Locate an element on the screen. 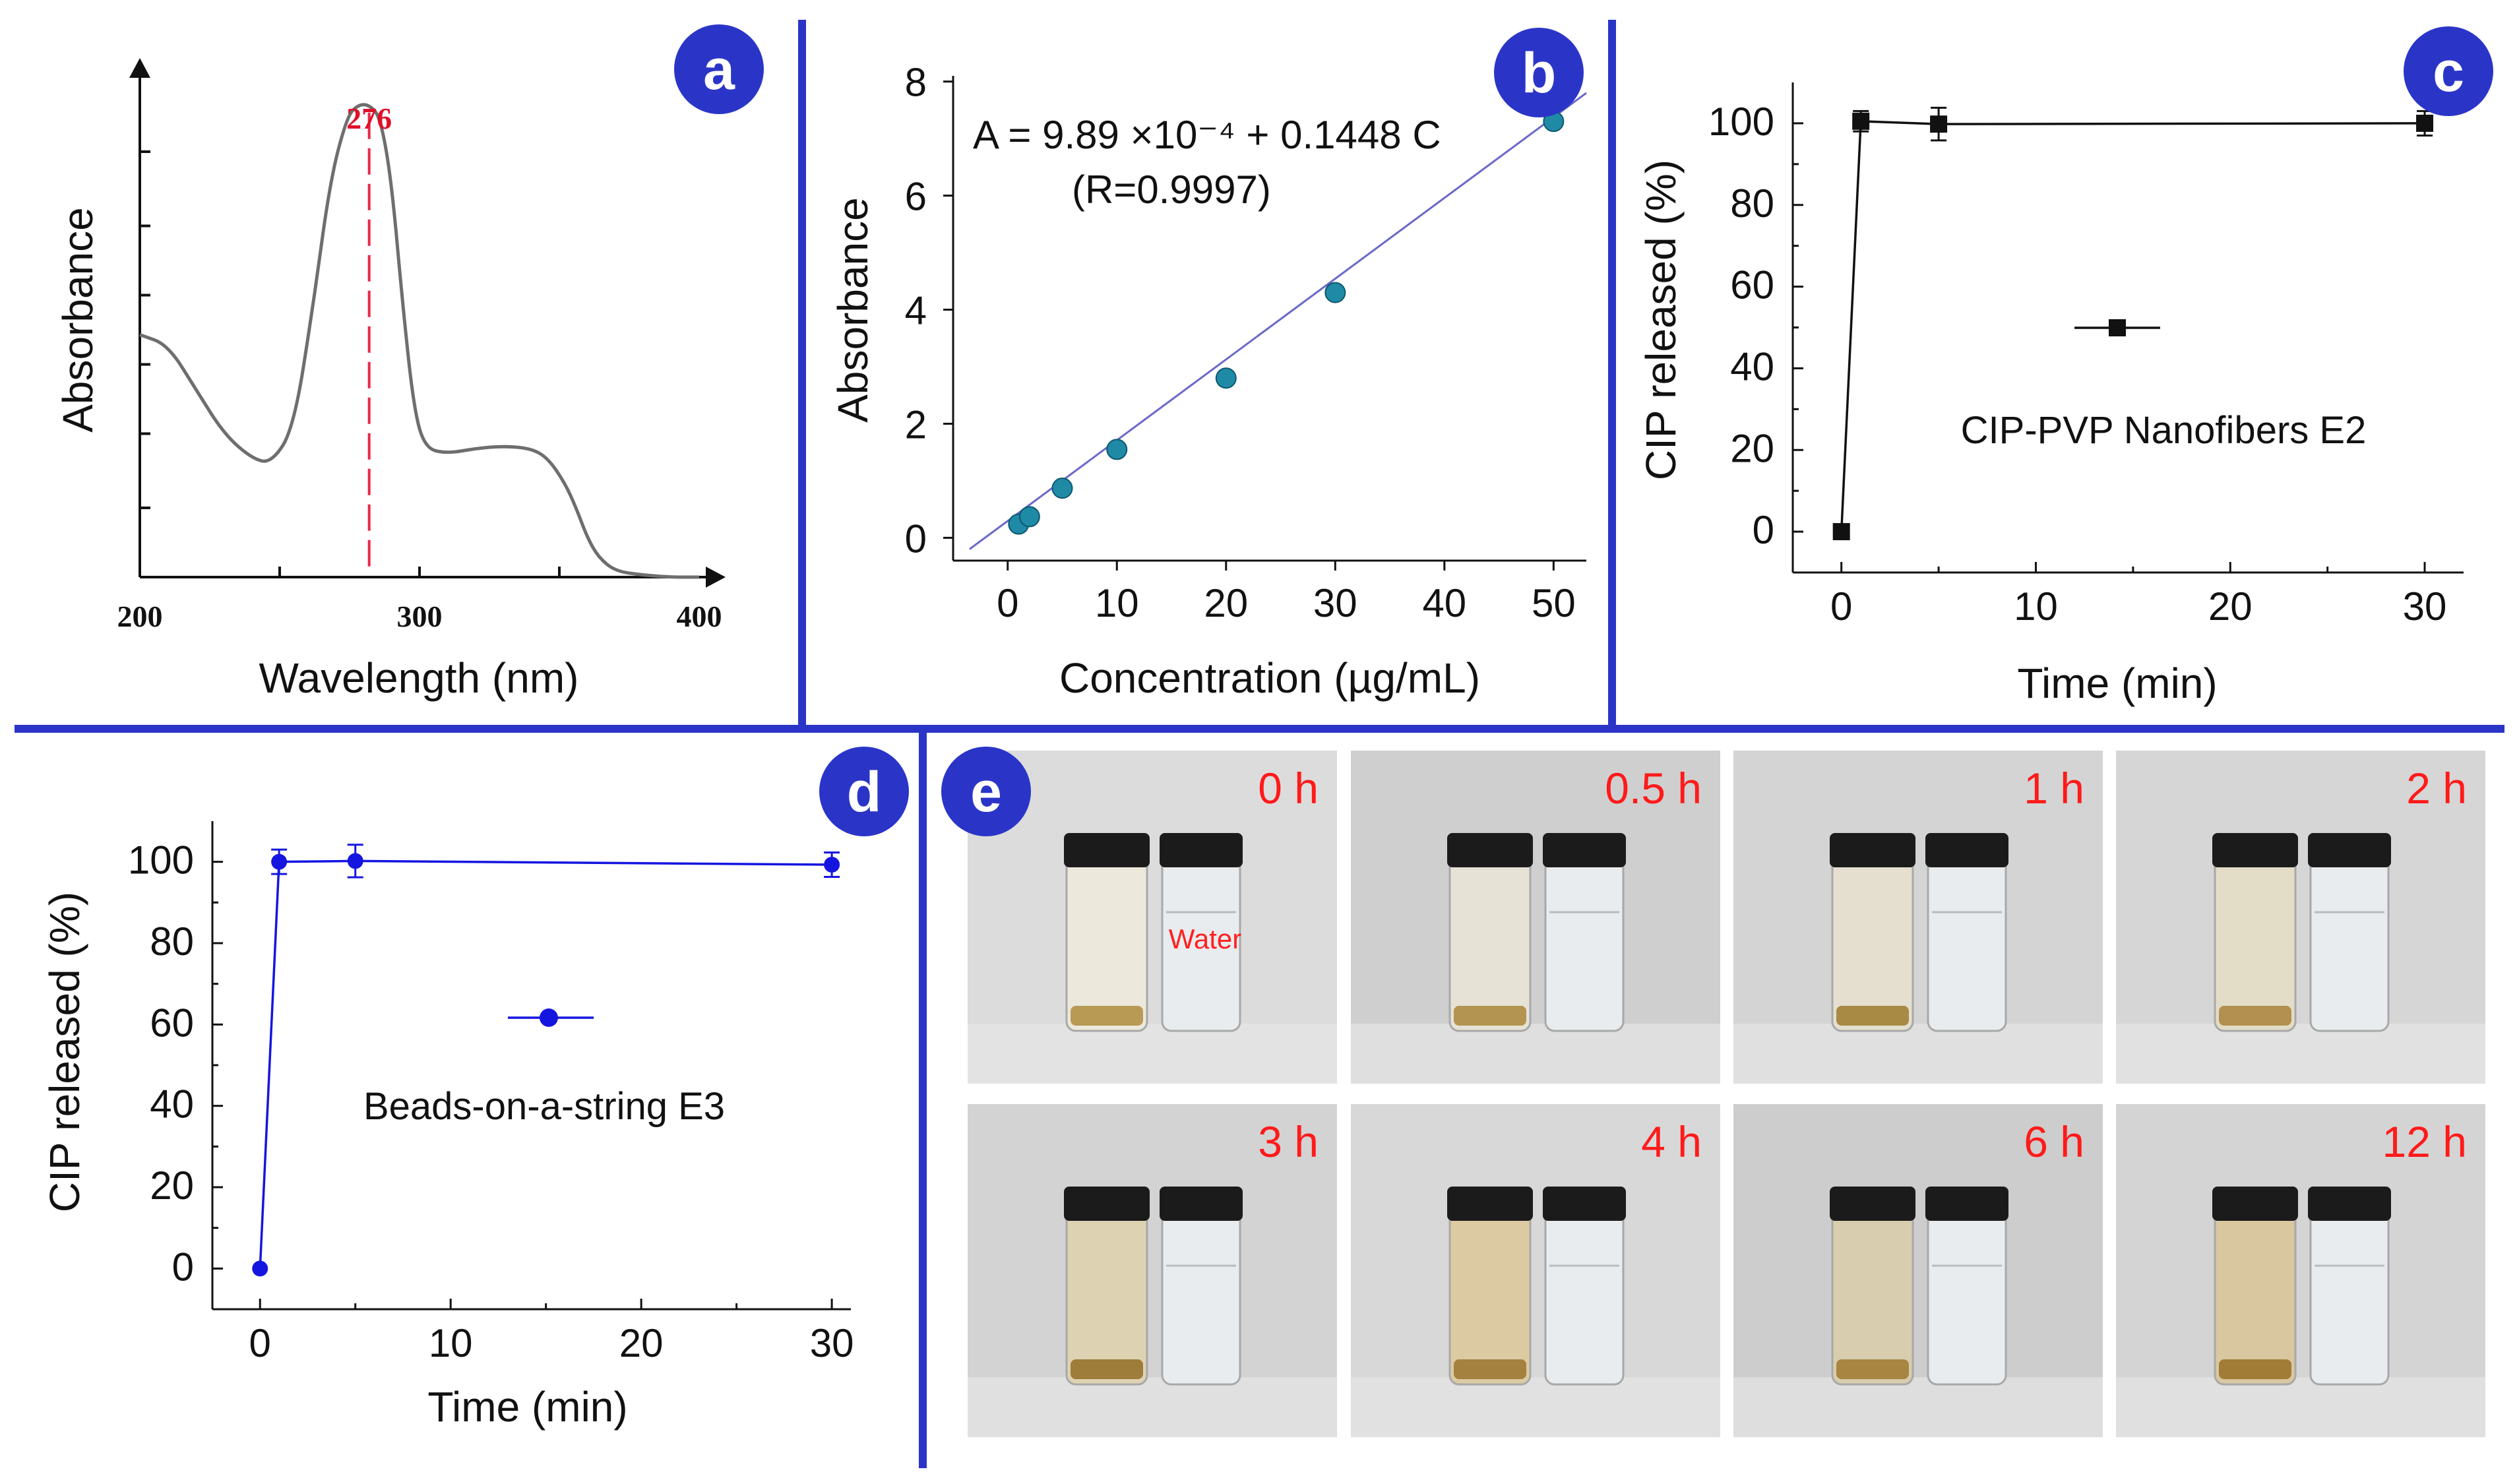 Image resolution: width=2519 pixels, height=1484 pixels. d-legend-symbol is located at coordinates (549, 1018).